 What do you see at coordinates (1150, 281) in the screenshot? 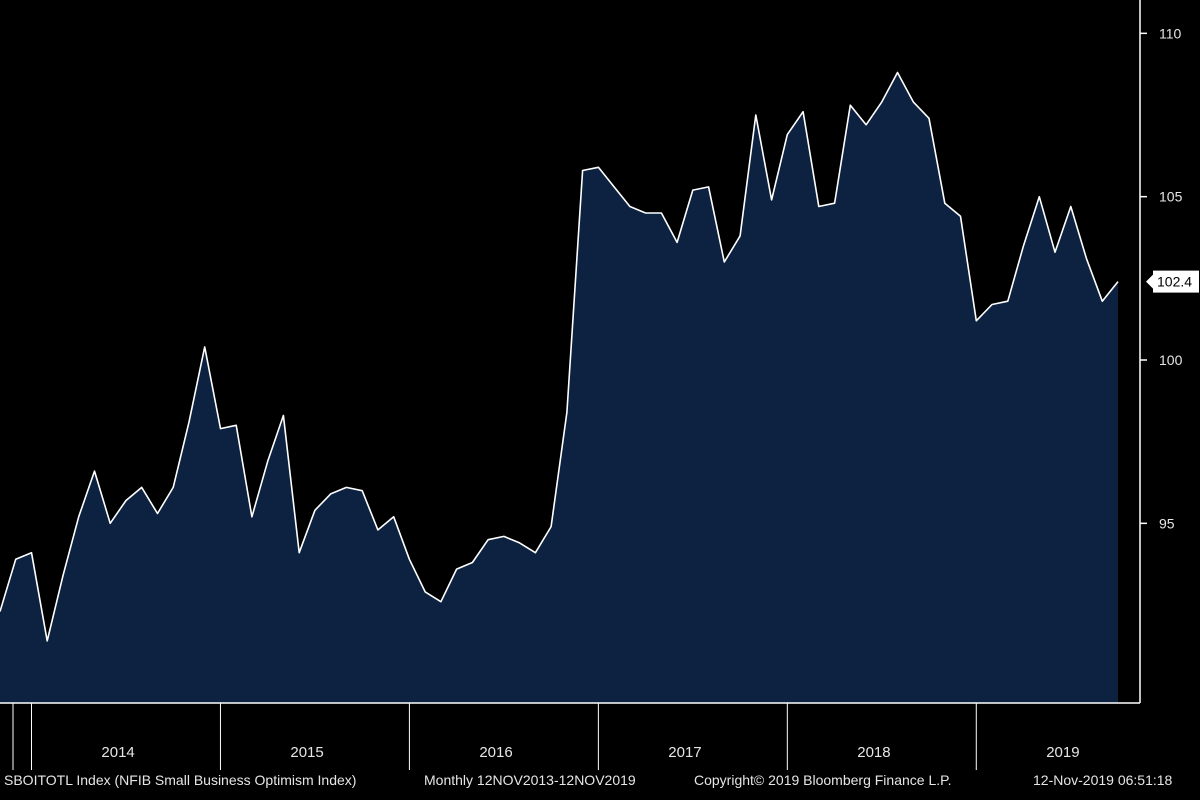
I see `last-value-pointer` at bounding box center [1150, 281].